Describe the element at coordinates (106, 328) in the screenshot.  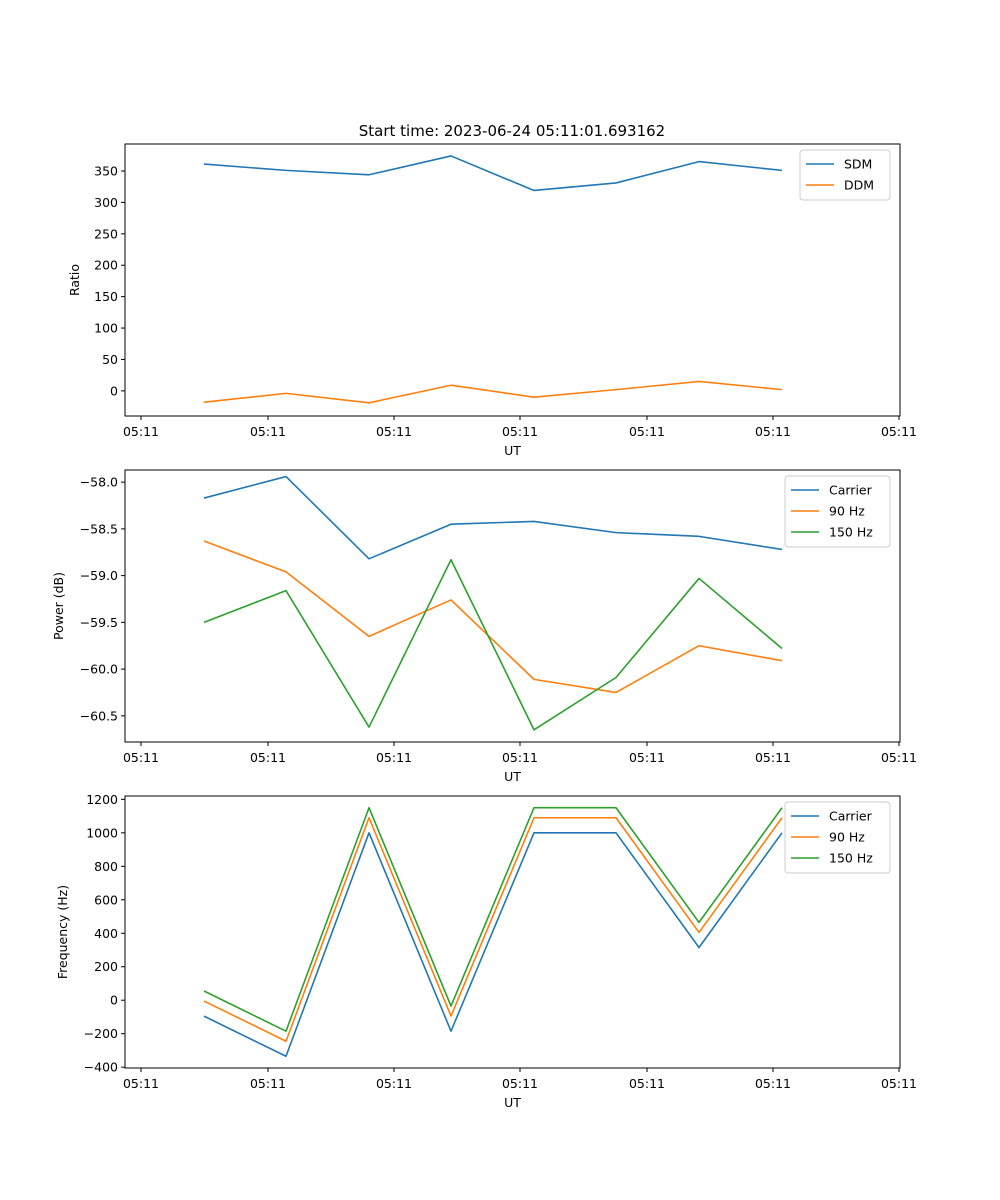
I see `y-tick-label: 100` at that location.